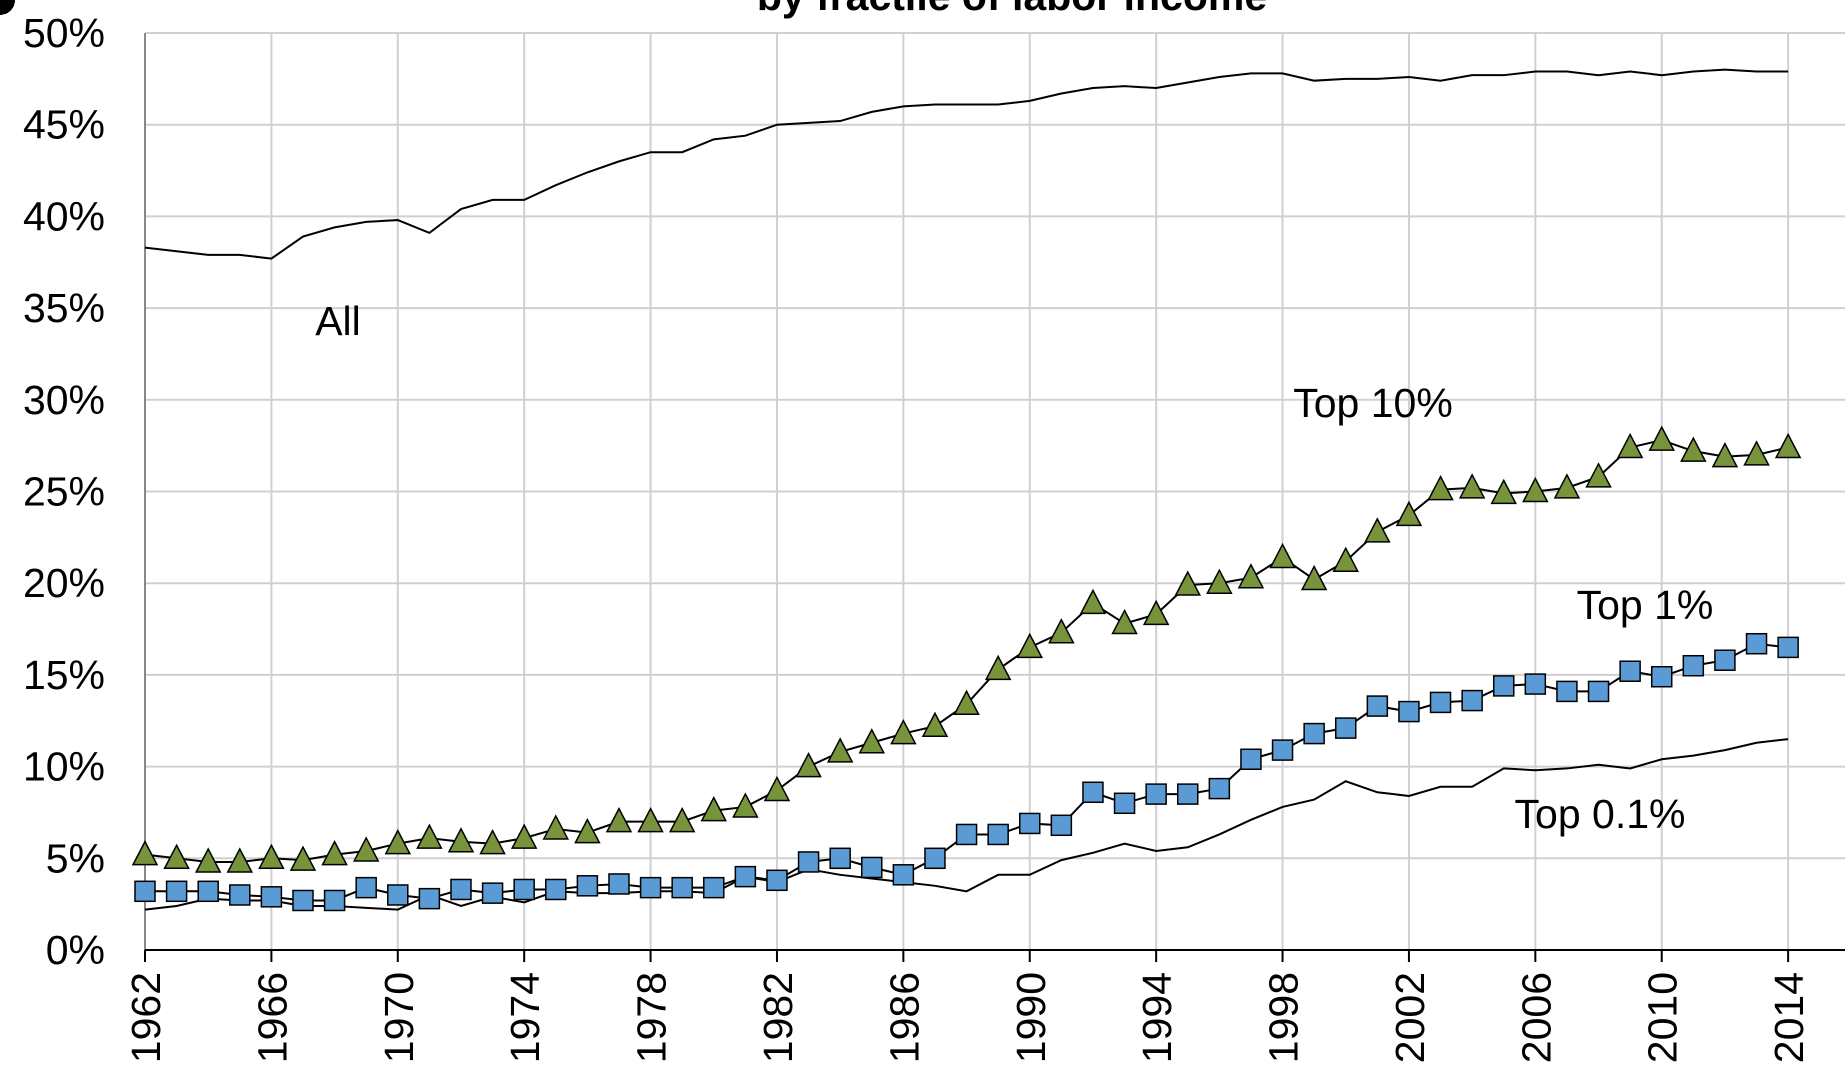  What do you see at coordinates (75, 858) in the screenshot?
I see `y-tick-label: 5%` at bounding box center [75, 858].